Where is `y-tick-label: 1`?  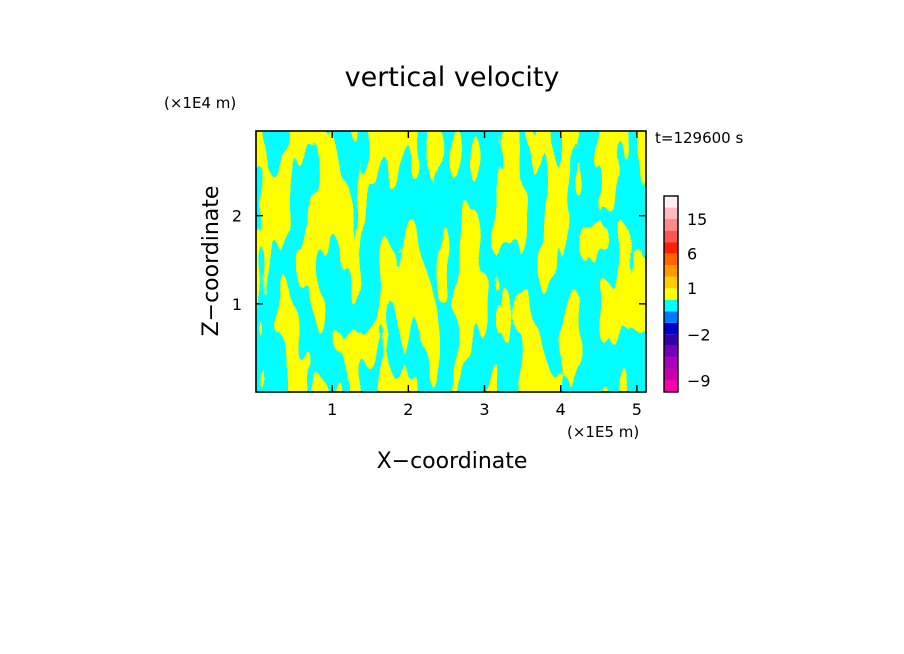 y-tick-label: 1 is located at coordinates (237, 304).